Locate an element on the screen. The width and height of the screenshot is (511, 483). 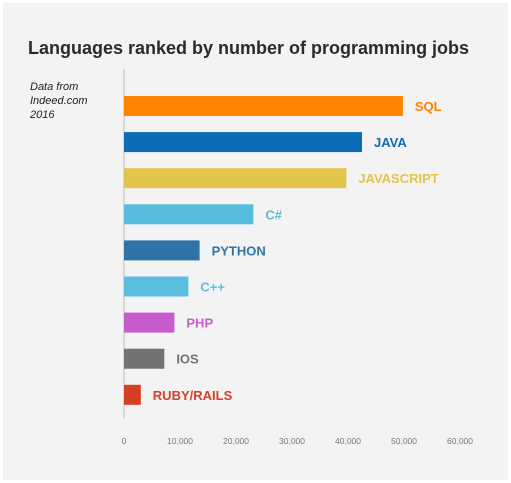
x-tick-label: 20,000 is located at coordinates (236, 441).